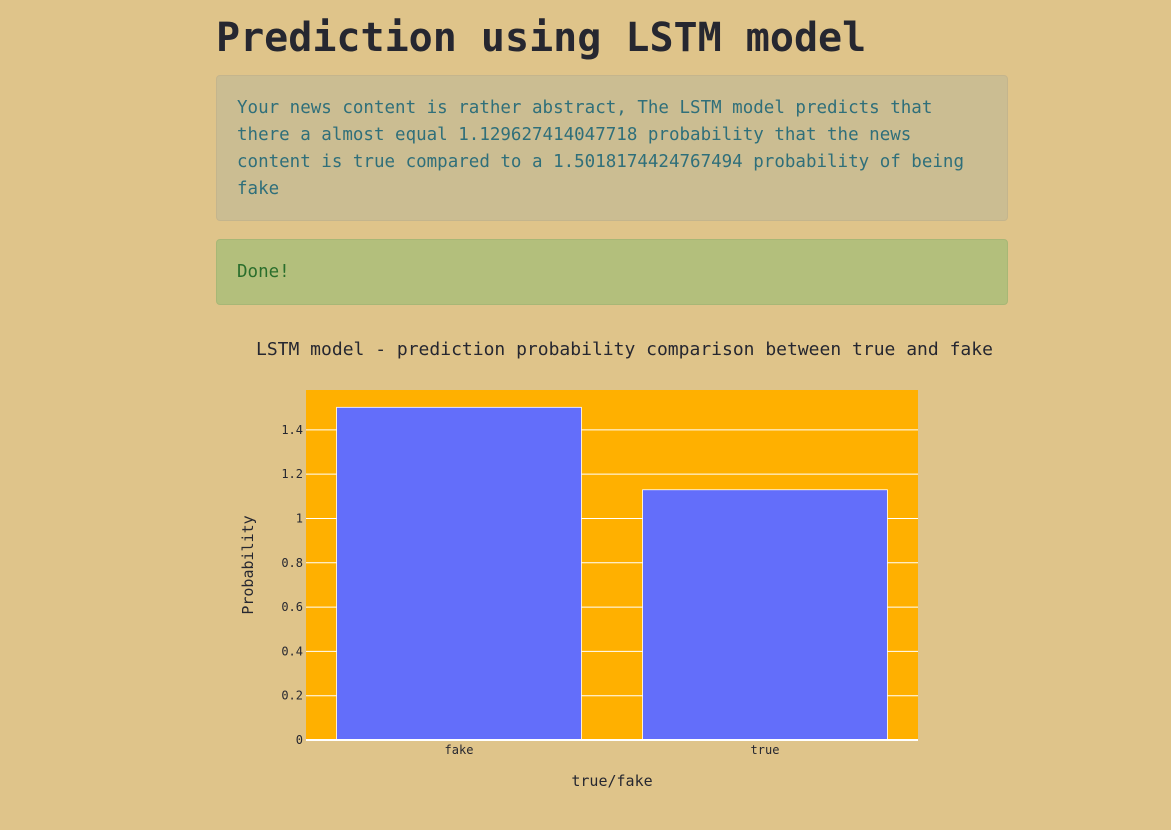 This screenshot has height=830, width=1171. I want to click on success-alert: Done!, so click(612, 272).